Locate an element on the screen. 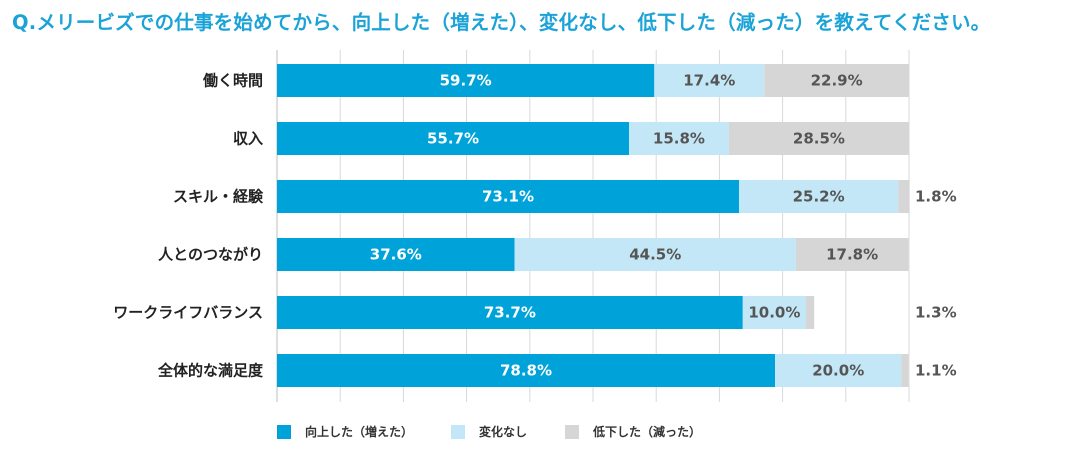 This screenshot has height=450, width=1085. legend-item-declined: 低下した（減った） is located at coordinates (633, 431).